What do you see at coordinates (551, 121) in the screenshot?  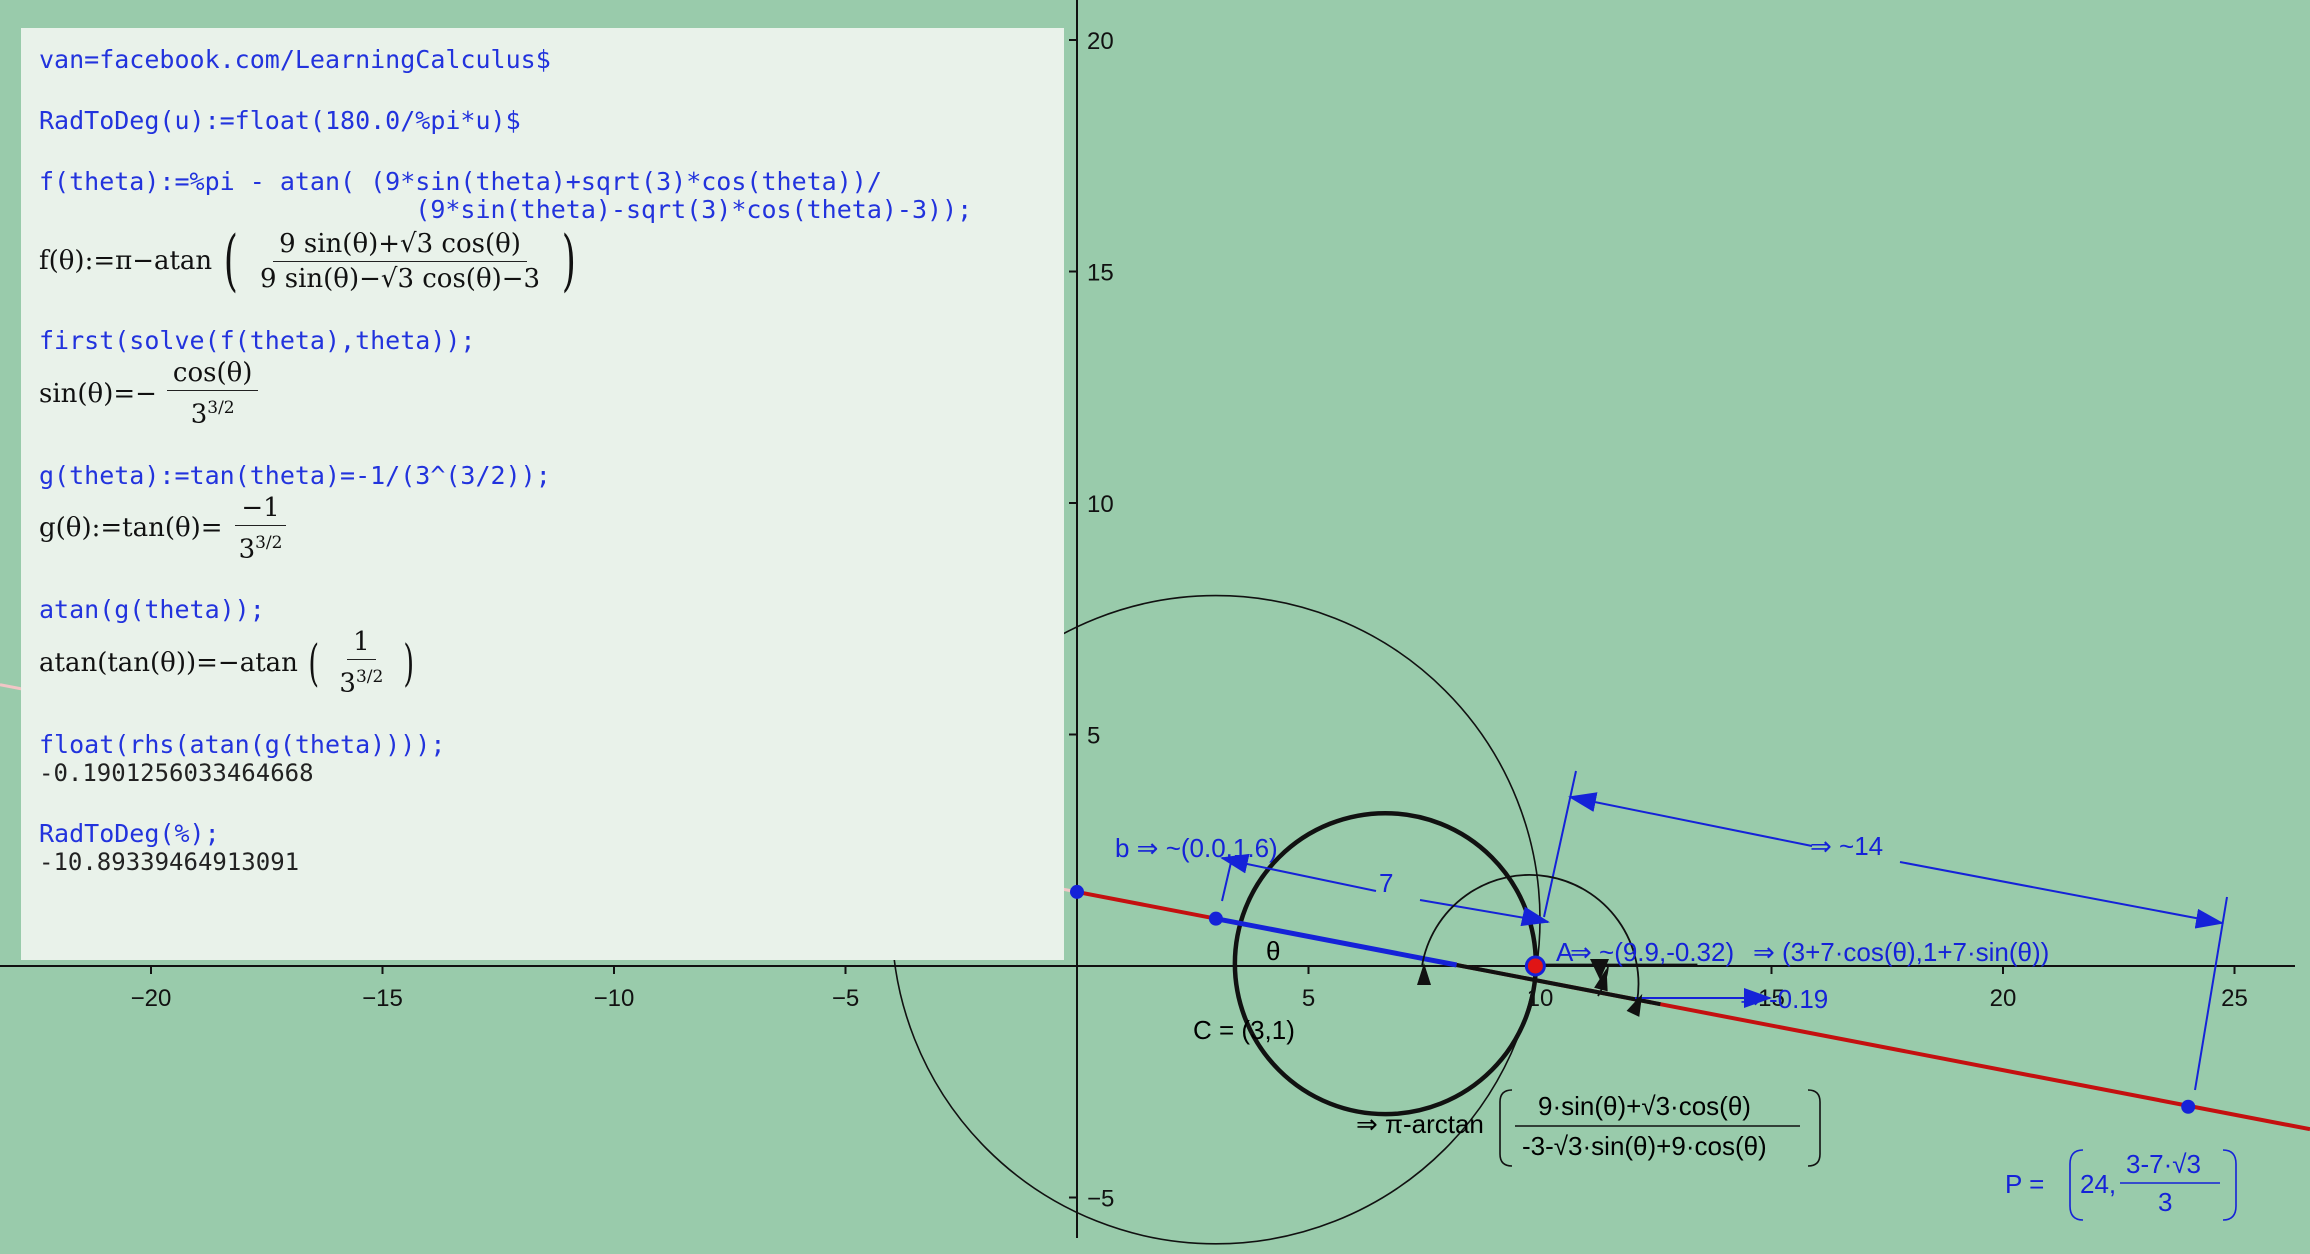 I see `cas-cell: RadToDeg(u):=float(180.0/%pi*u)$` at bounding box center [551, 121].